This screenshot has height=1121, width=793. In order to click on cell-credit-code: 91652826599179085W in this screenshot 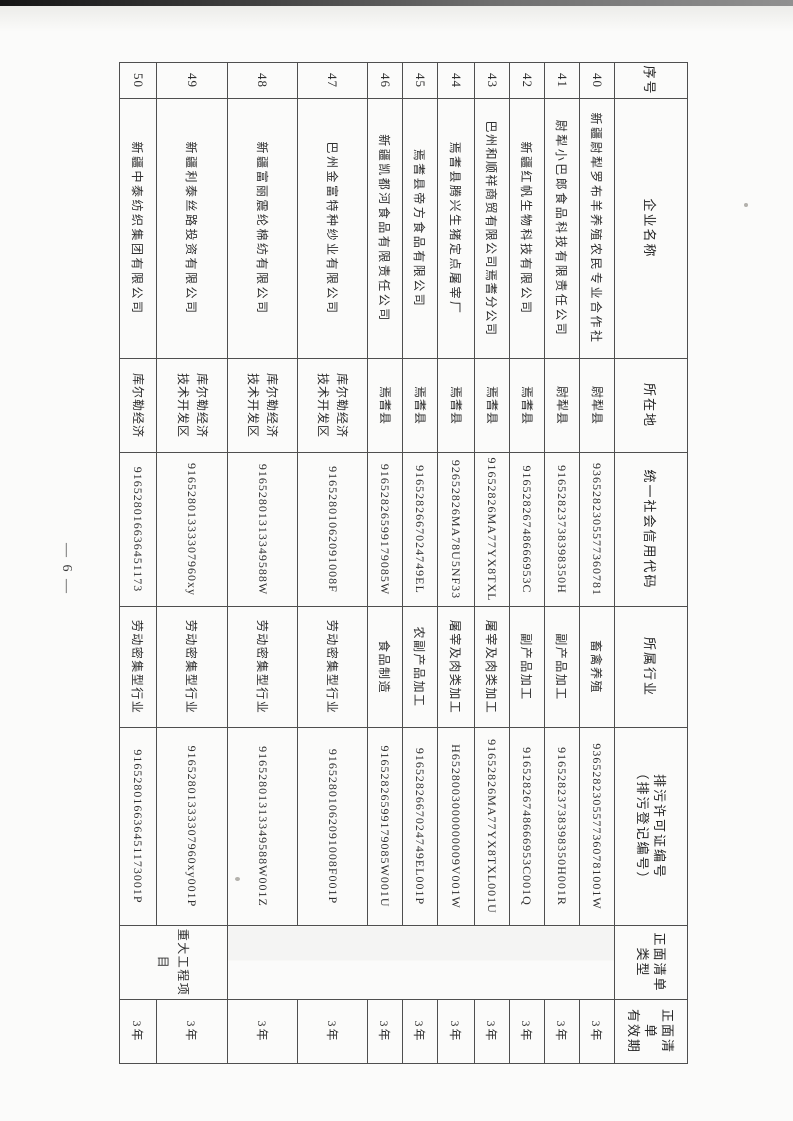, I will do `click(385, 529)`.